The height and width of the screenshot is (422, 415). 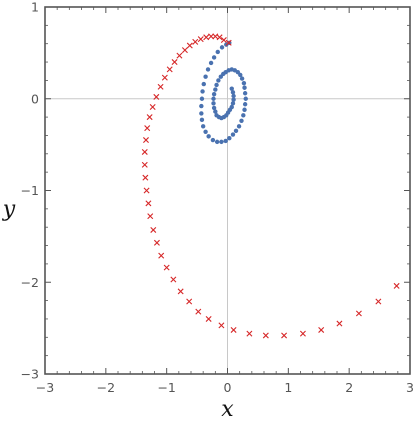 What do you see at coordinates (45, 387) in the screenshot?
I see `x-tick-label: −3` at bounding box center [45, 387].